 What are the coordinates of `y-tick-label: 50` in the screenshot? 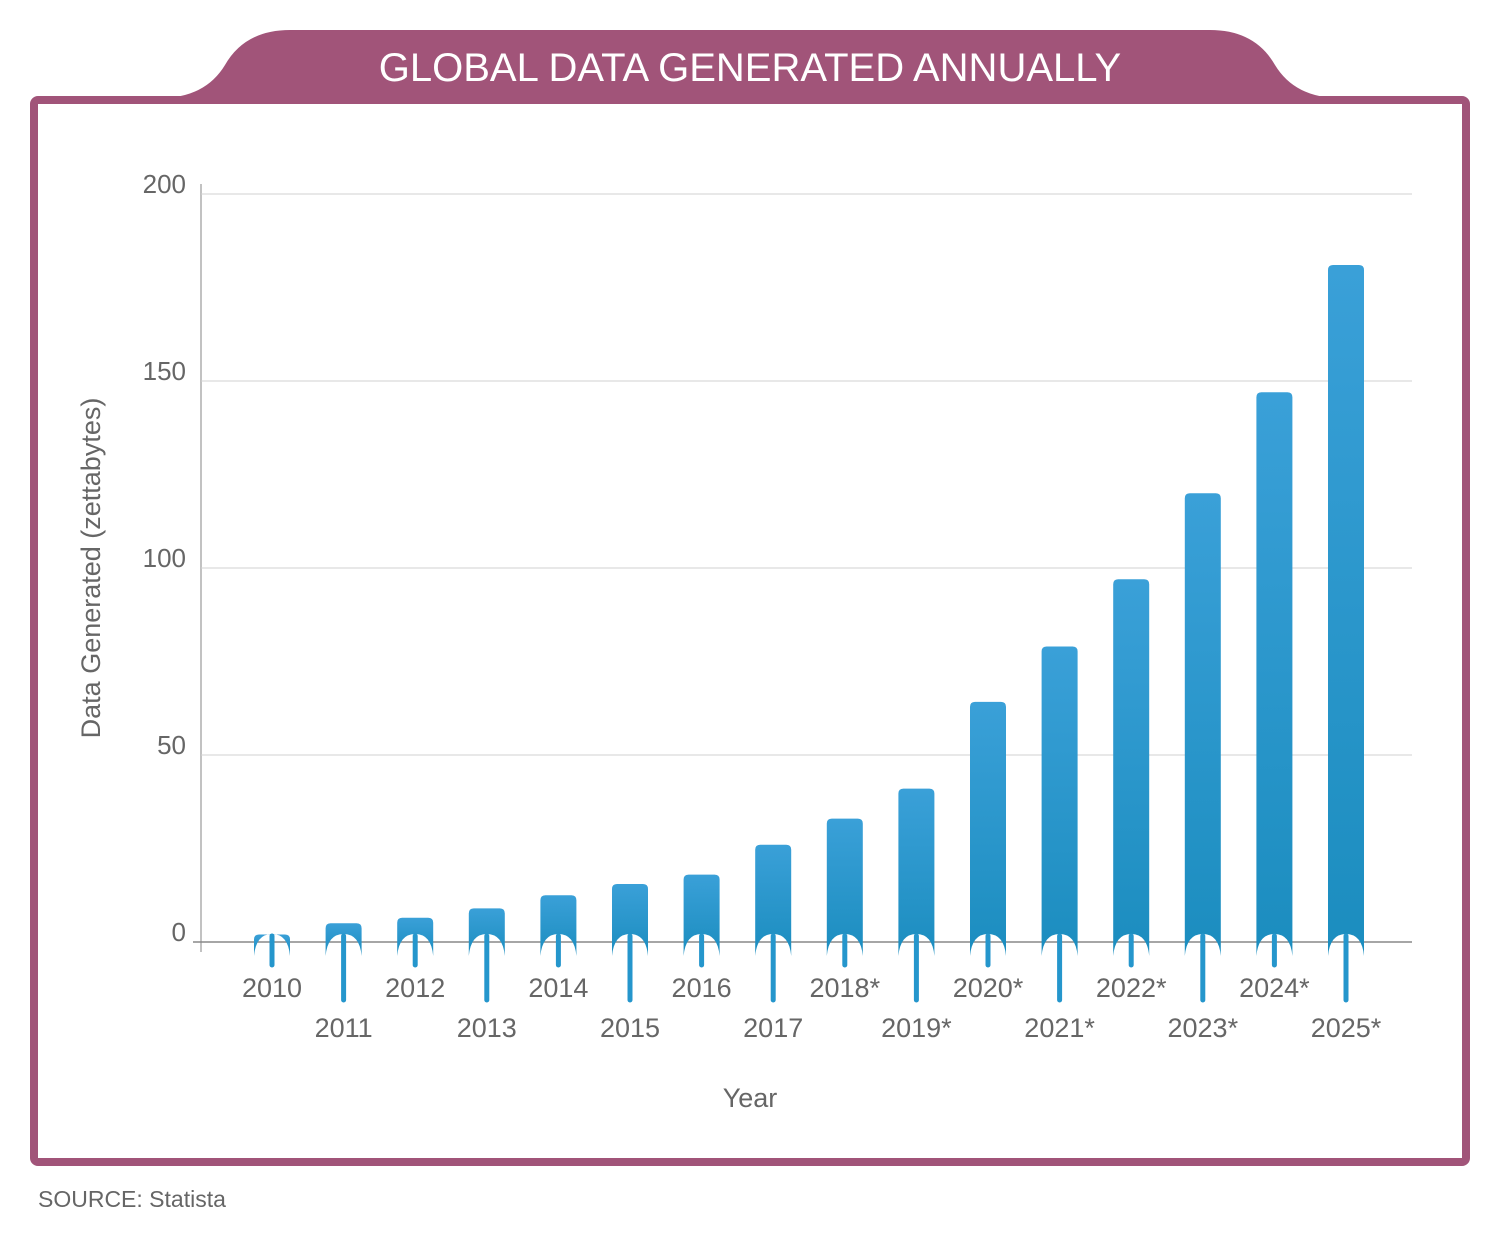 It's located at (171, 745).